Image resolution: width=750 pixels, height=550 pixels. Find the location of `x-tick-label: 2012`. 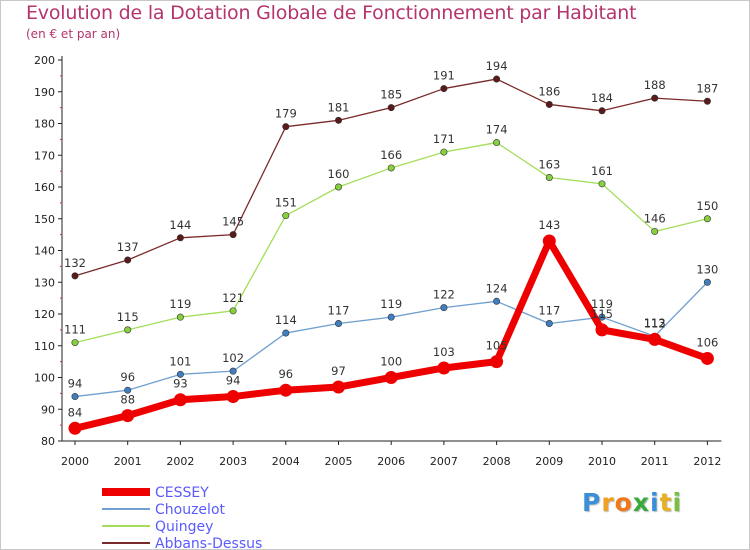

x-tick-label: 2012 is located at coordinates (707, 461).